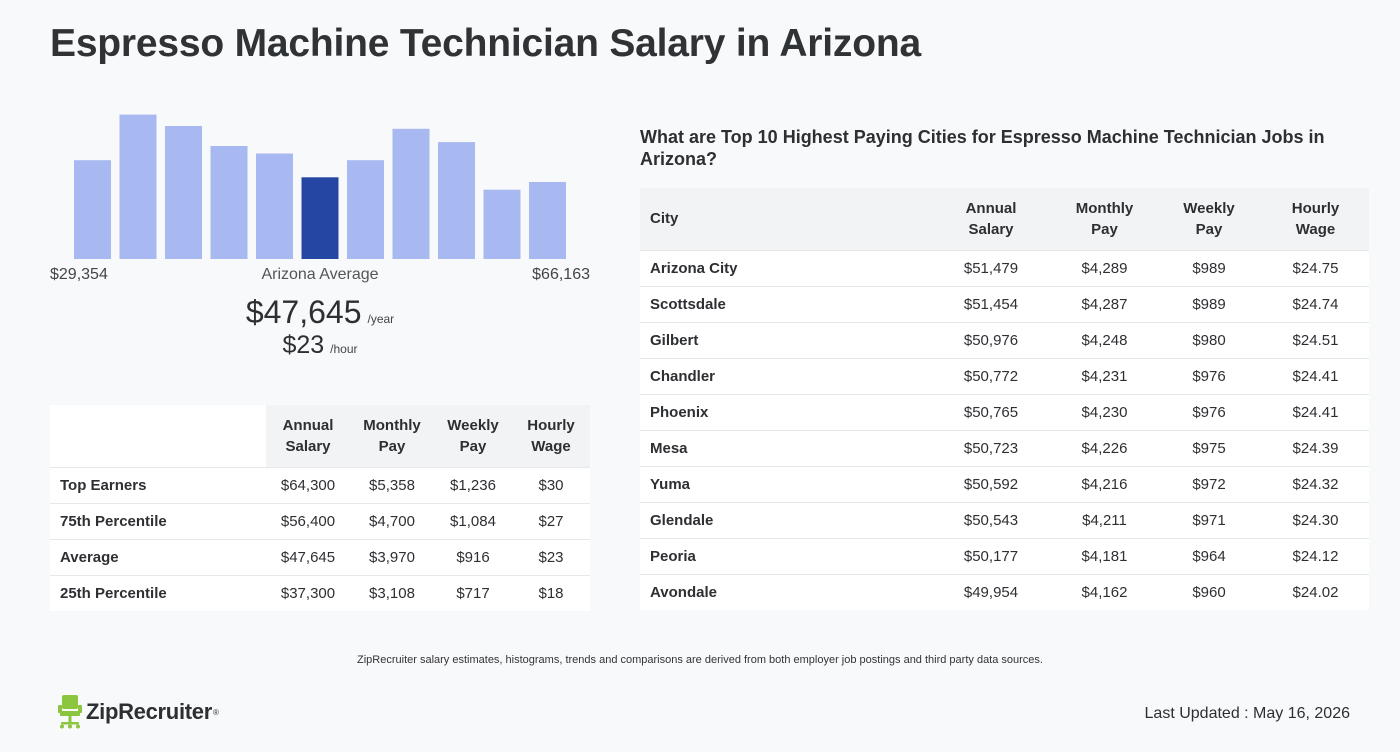 This screenshot has height=752, width=1400. I want to click on city-annual-salary: $50,543, so click(991, 519).